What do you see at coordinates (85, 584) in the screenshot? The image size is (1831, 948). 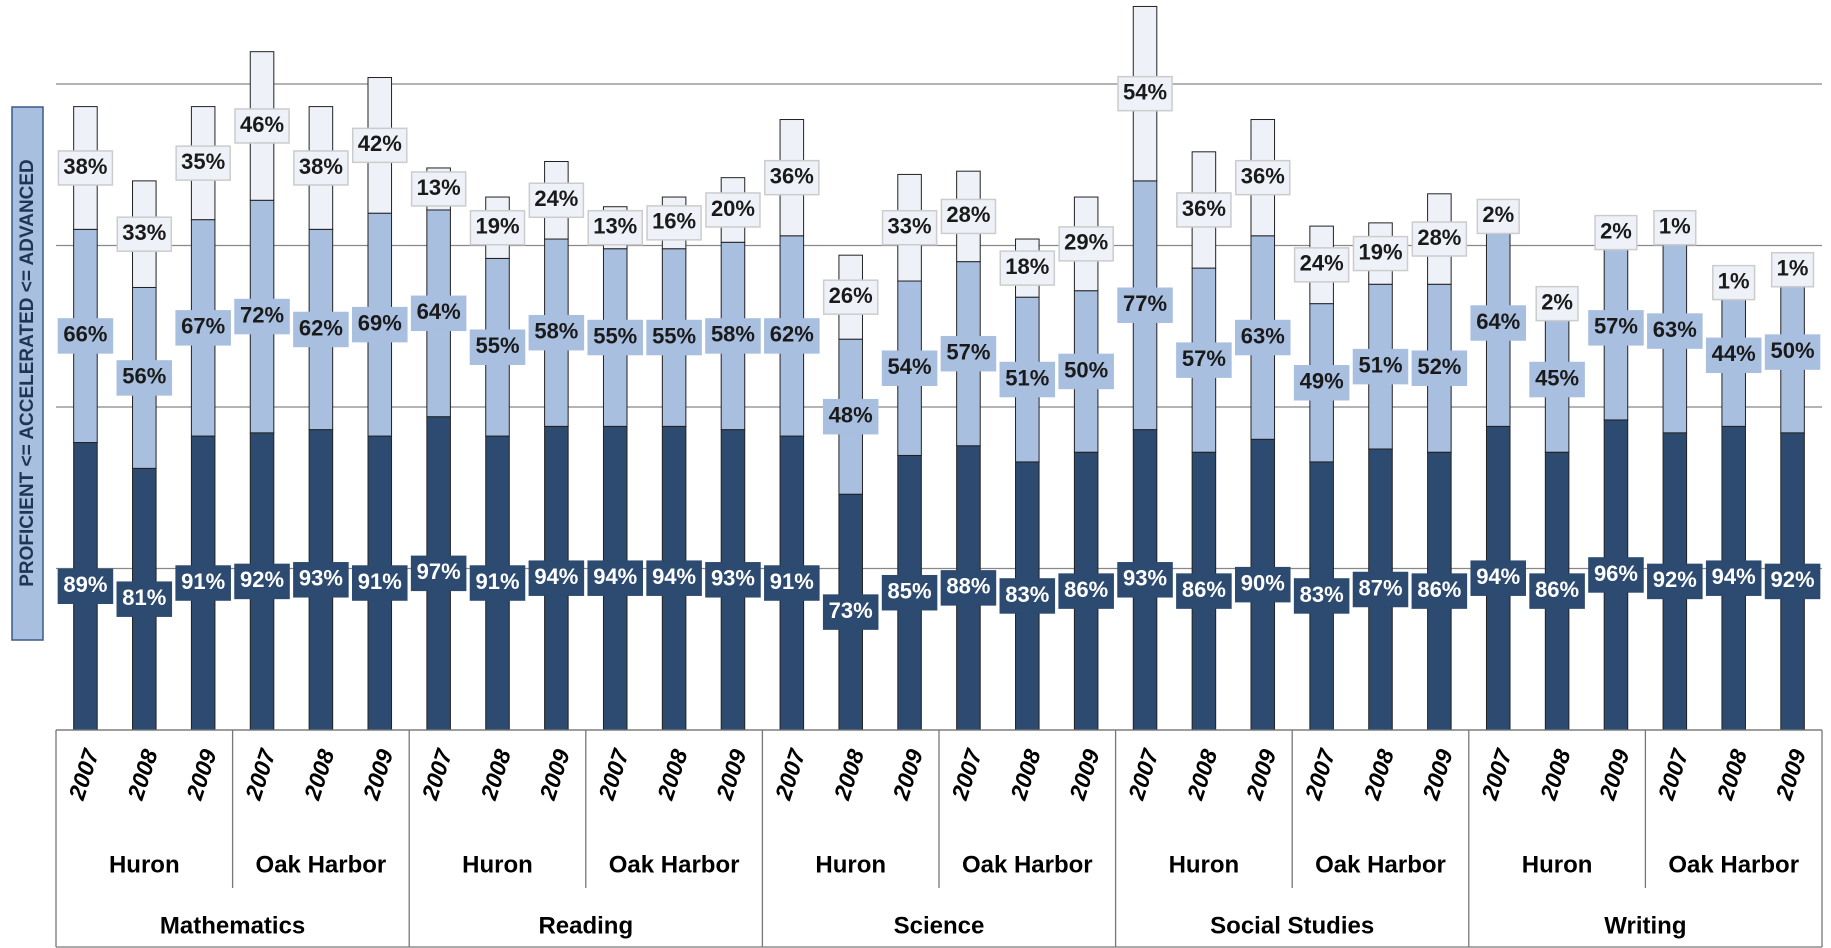 I see `value-label: 89%` at bounding box center [85, 584].